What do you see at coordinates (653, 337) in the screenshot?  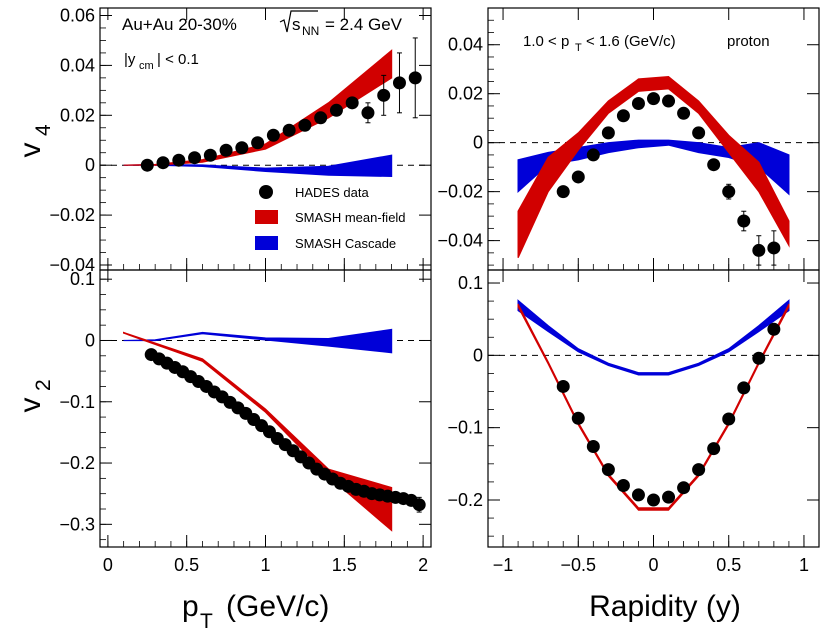 I see `v2_y-smash-cascade-band` at bounding box center [653, 337].